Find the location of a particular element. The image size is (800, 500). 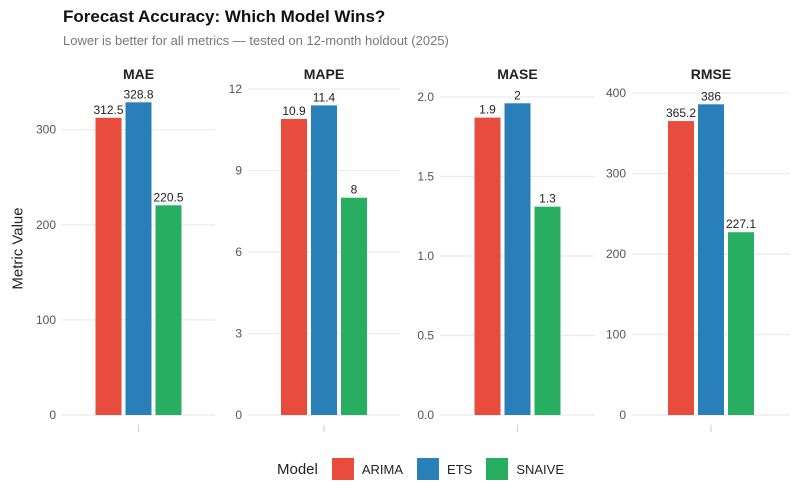

data-label: 1.9 is located at coordinates (487, 110).